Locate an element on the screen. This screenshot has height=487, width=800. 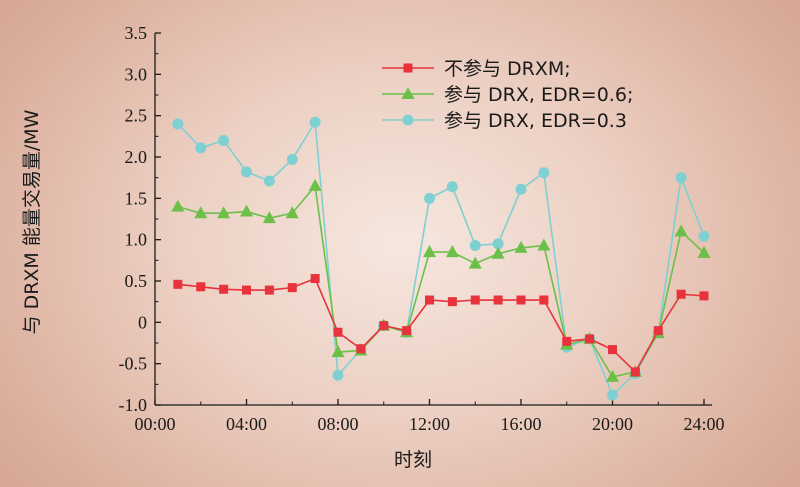
y-tick-label: 1.5 is located at coordinates (136, 198).